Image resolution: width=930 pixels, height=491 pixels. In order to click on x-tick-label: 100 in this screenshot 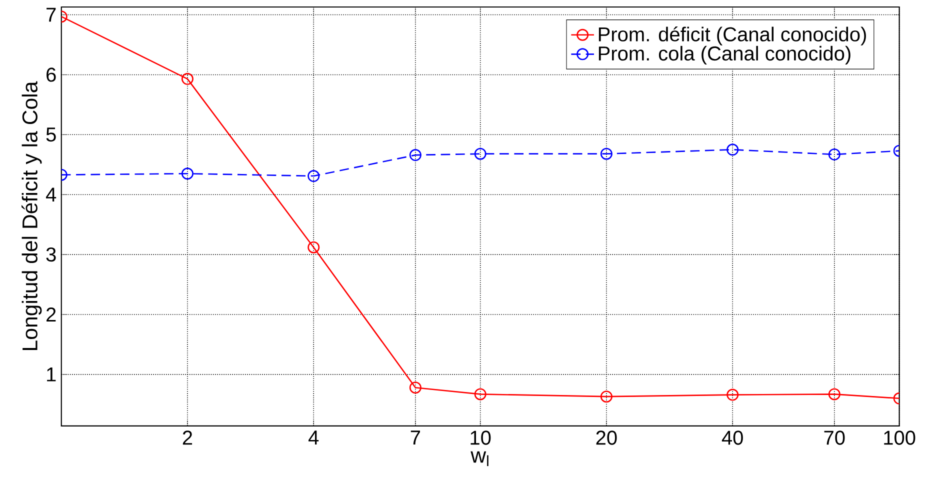, I will do `click(900, 437)`.